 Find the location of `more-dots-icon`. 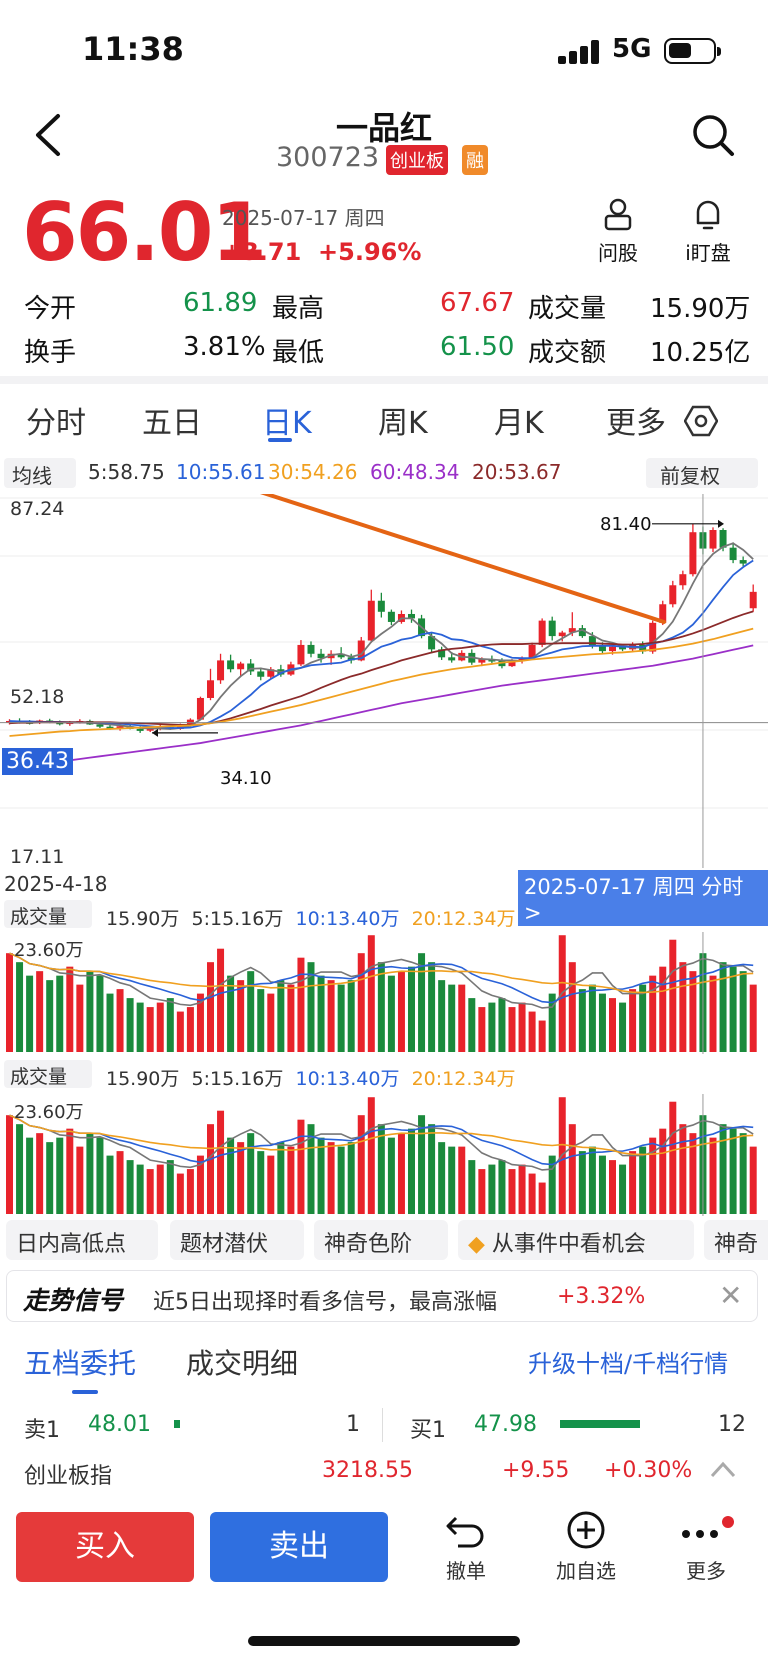

more-dots-icon is located at coordinates (708, 1527).